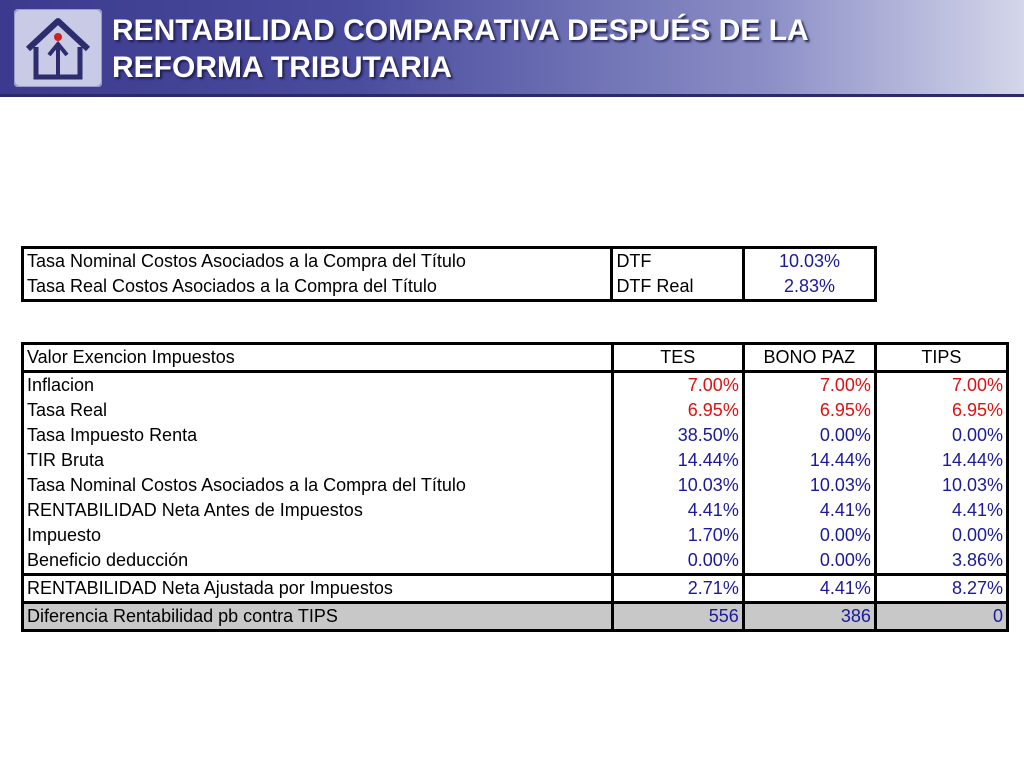 This screenshot has height=768, width=1024. What do you see at coordinates (977, 510) in the screenshot?
I see `cell-tips: 4.41%` at bounding box center [977, 510].